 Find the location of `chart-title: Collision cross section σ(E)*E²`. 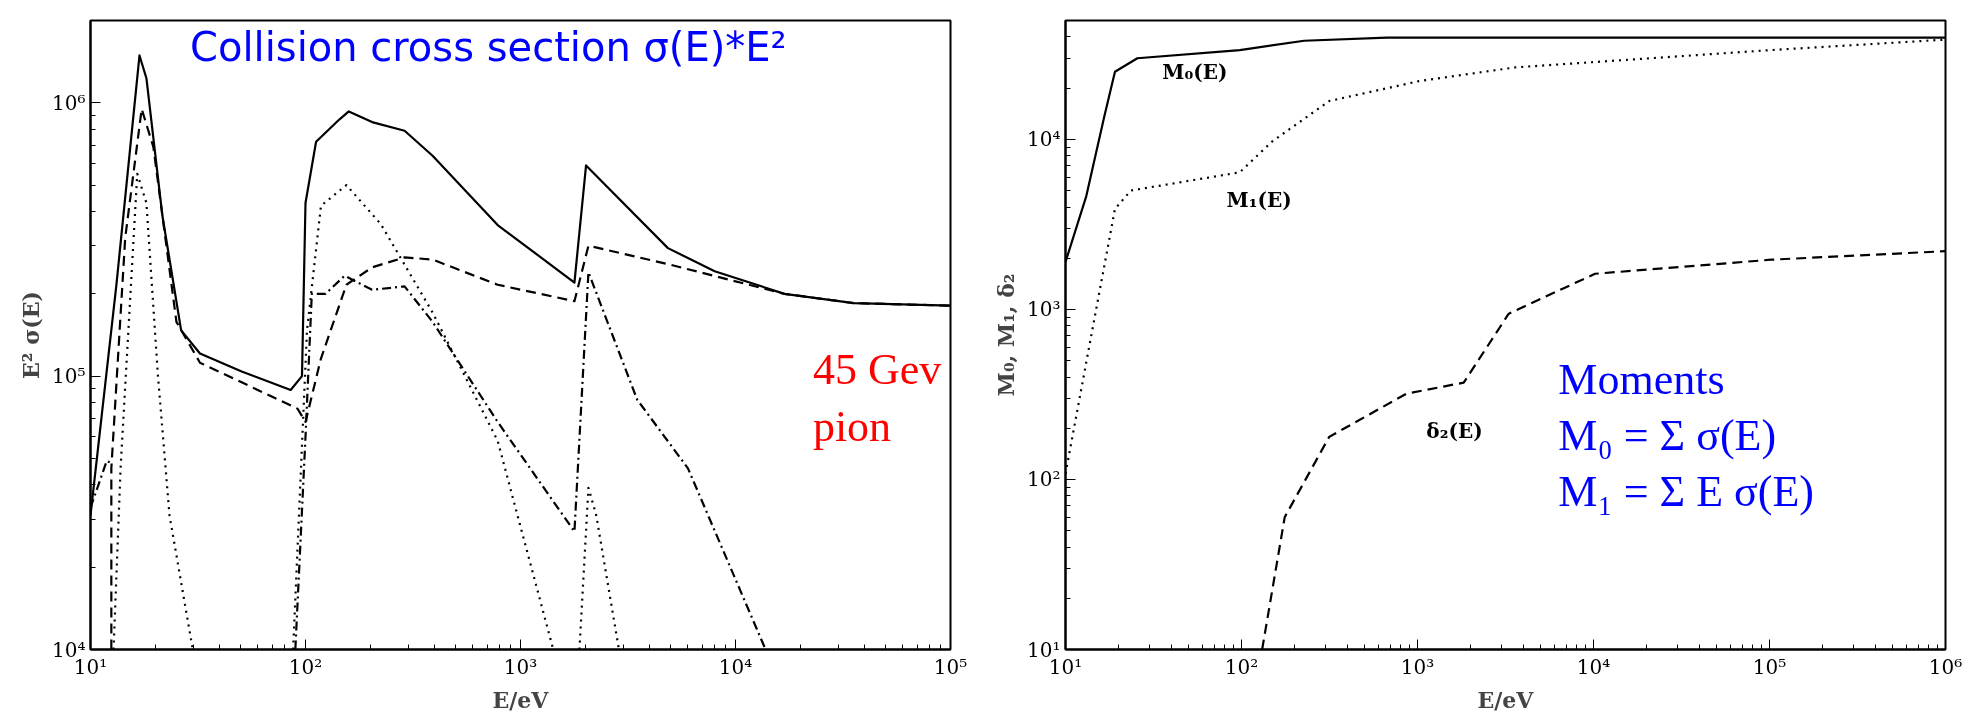

chart-title: Collision cross section σ(E)*E² is located at coordinates (488, 46).